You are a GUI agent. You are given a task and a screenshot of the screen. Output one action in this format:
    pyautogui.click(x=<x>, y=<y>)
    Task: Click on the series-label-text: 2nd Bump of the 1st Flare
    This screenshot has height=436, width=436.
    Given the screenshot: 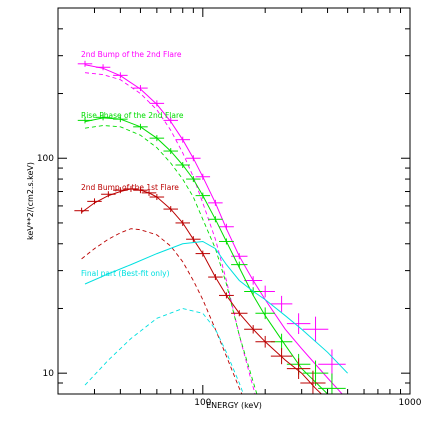 What is the action you would take?
    pyautogui.click(x=130, y=187)
    